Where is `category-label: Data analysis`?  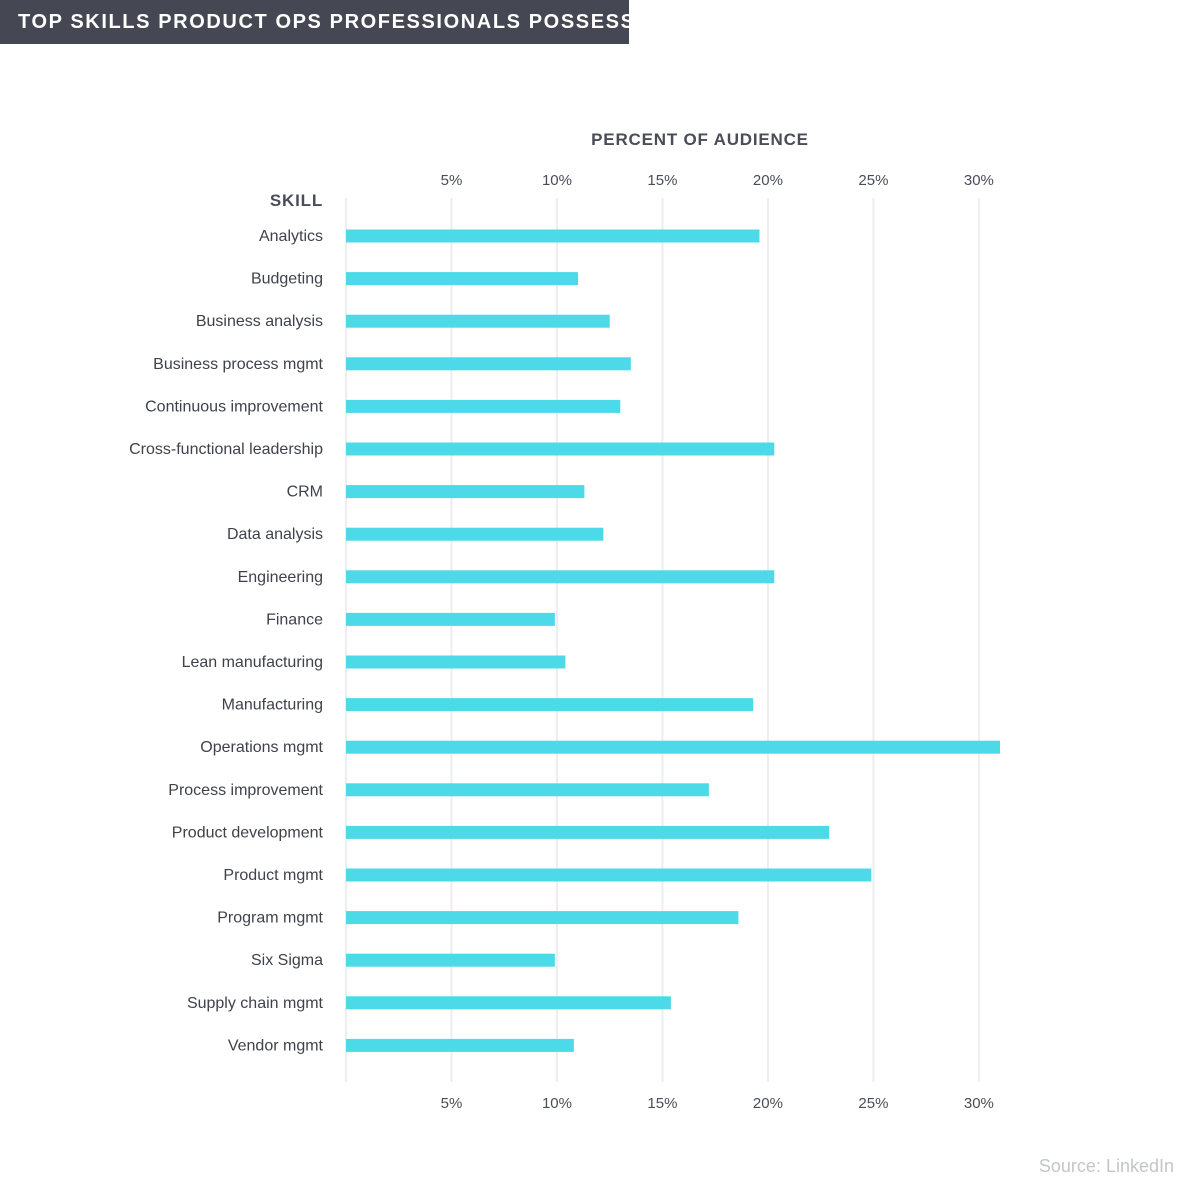
category-label: Data analysis is located at coordinates (275, 534).